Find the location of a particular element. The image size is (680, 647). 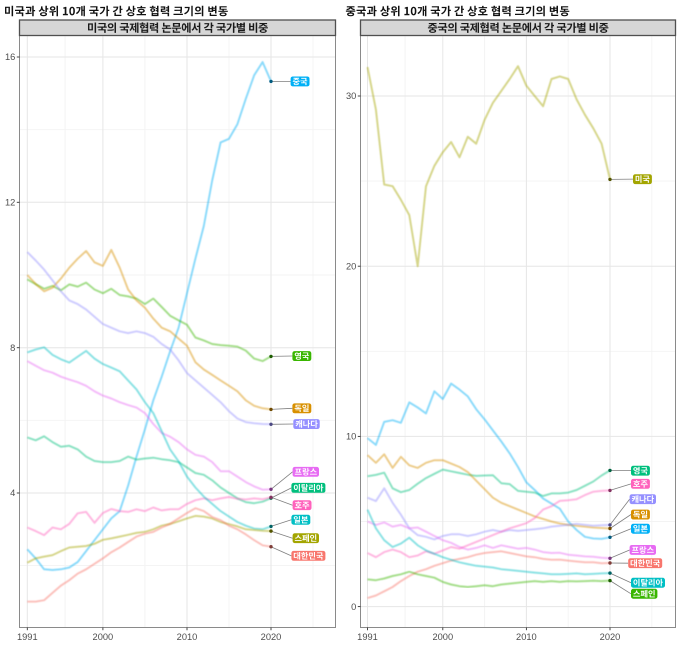

svg-text: 4 is located at coordinates (12, 493).